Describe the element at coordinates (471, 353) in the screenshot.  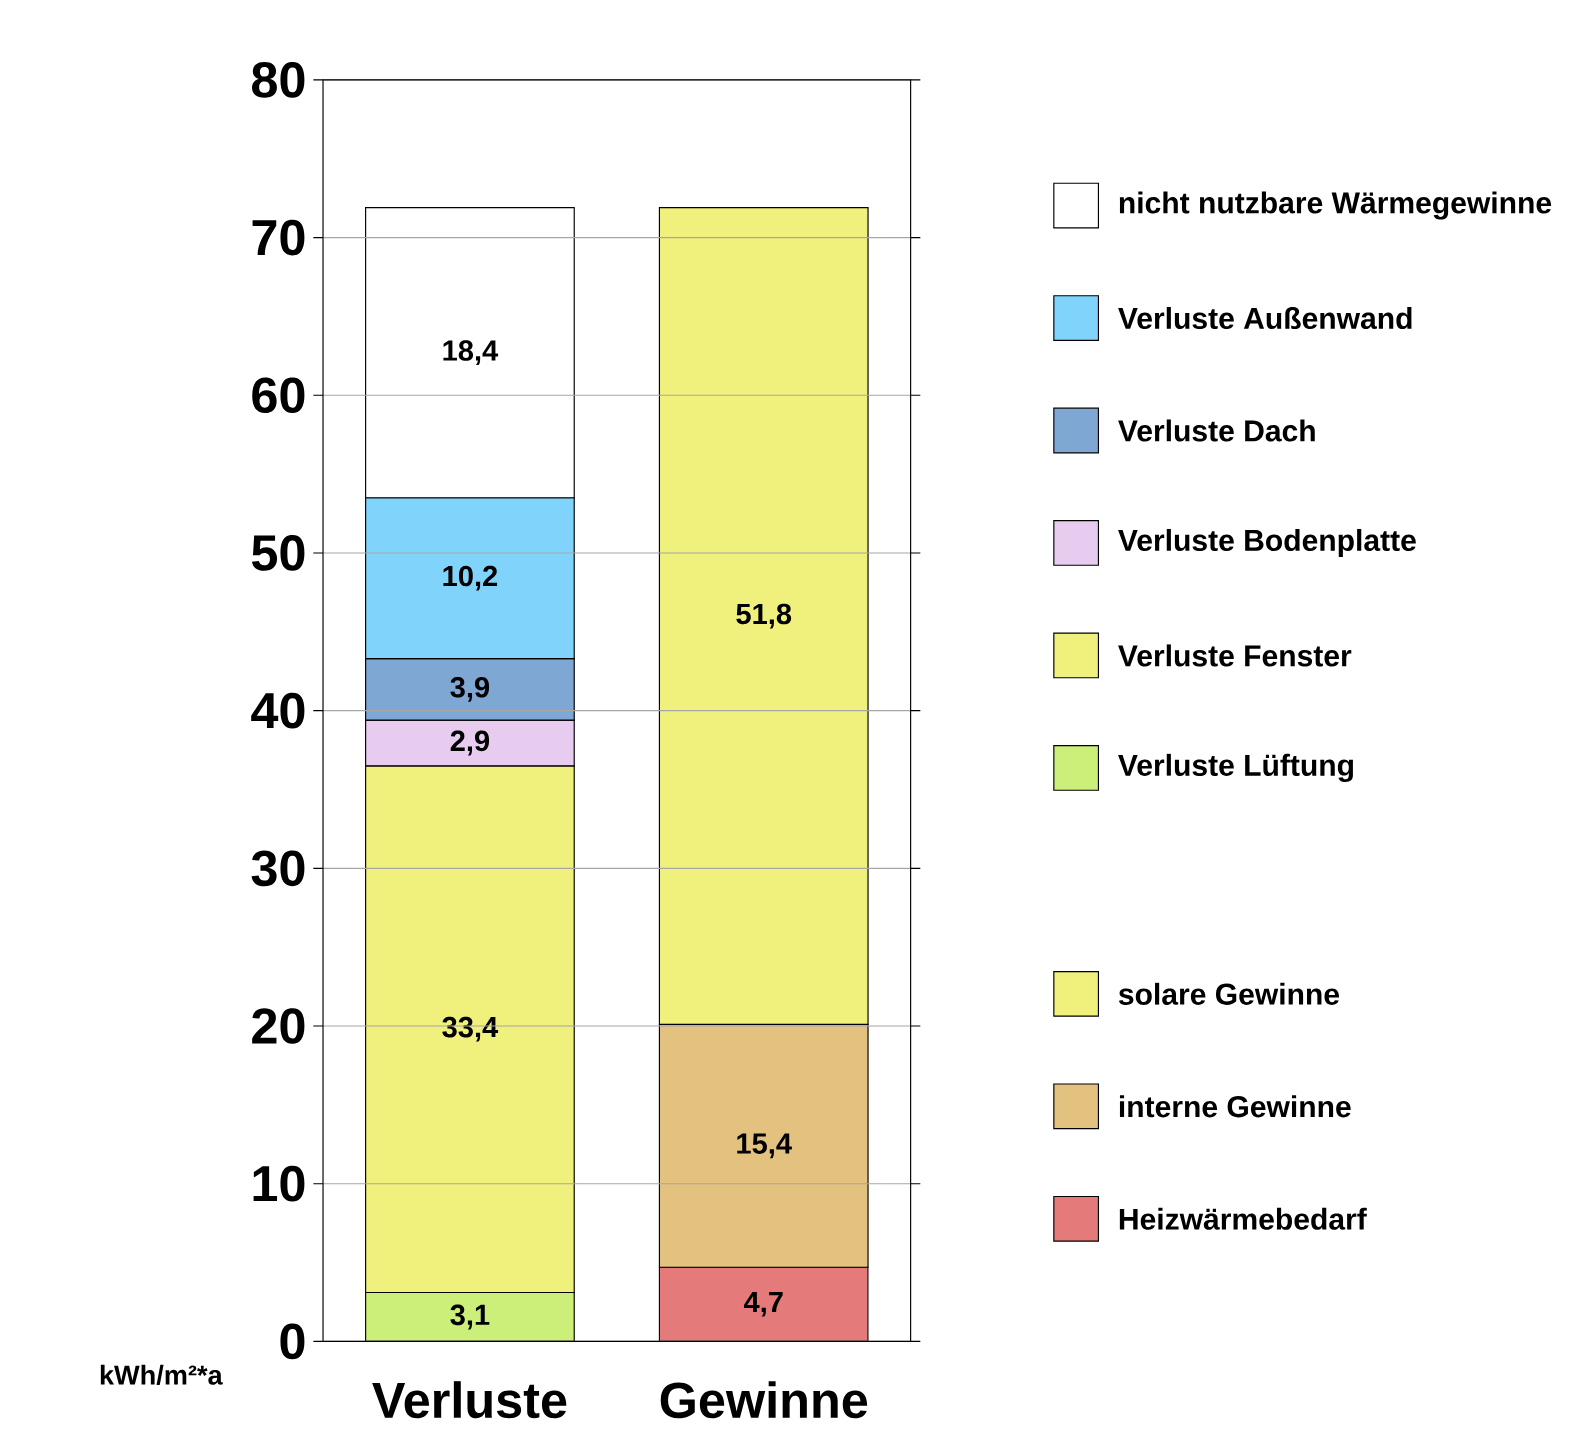
I see `data-label: 18,4` at that location.